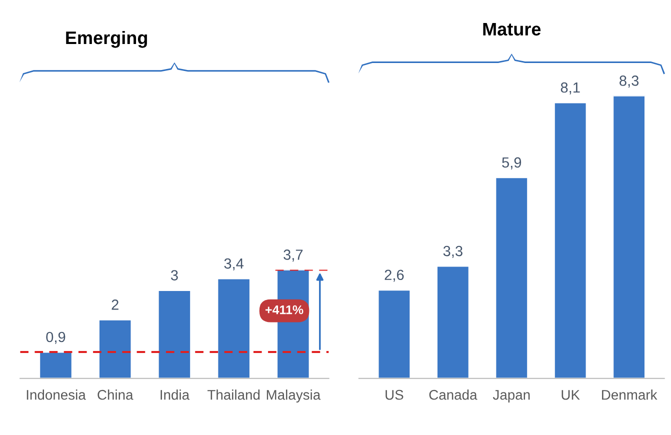  I want to click on x-tick-label: China, so click(116, 395).